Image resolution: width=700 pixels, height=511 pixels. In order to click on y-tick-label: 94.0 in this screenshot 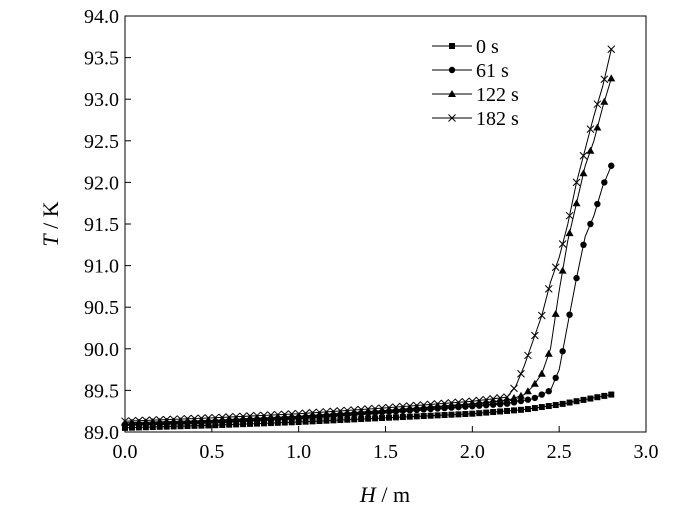, I will do `click(101, 17)`.